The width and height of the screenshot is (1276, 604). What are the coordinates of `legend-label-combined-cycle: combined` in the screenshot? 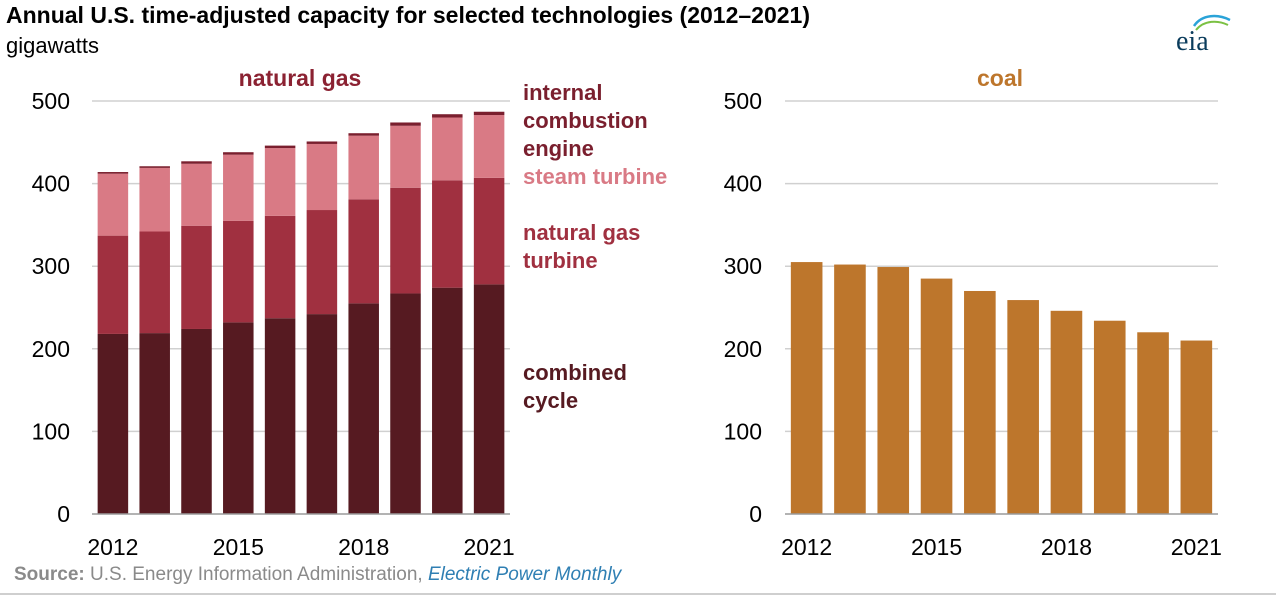 It's located at (575, 372).